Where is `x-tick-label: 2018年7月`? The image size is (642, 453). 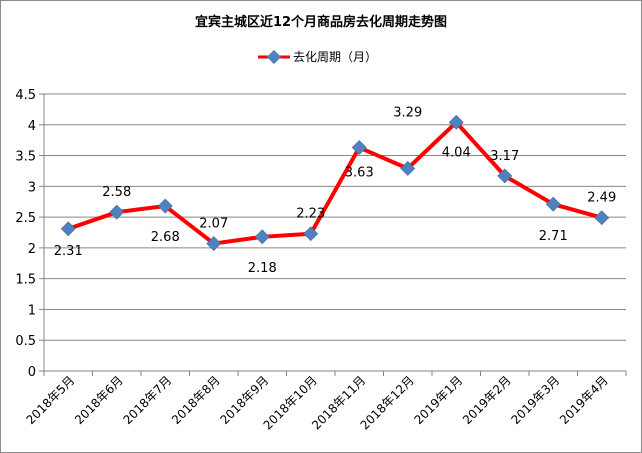
x-tick-label: 2018年7月 is located at coordinates (147, 400).